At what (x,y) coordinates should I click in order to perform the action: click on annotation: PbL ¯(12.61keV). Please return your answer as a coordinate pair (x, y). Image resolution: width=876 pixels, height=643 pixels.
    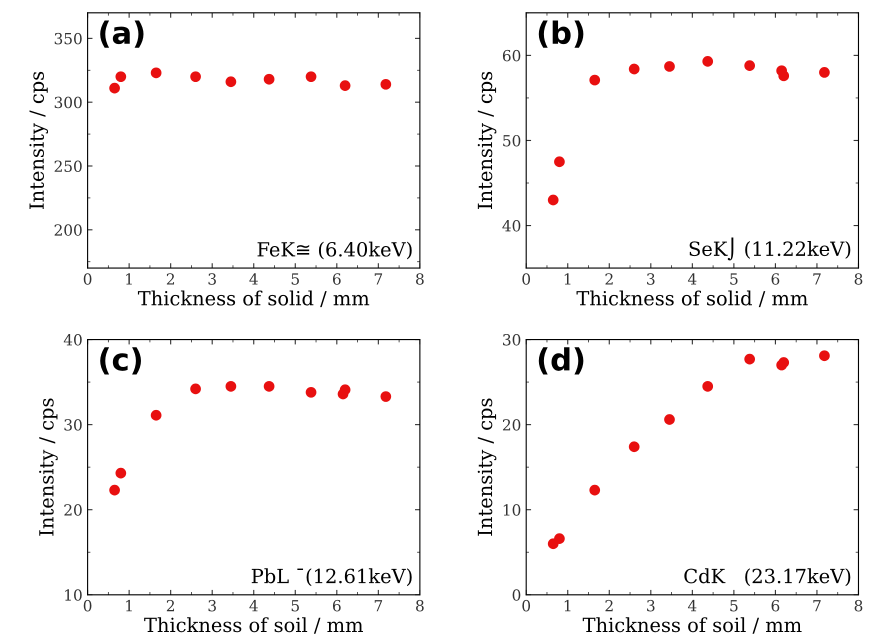
    Looking at the image, I should click on (332, 577).